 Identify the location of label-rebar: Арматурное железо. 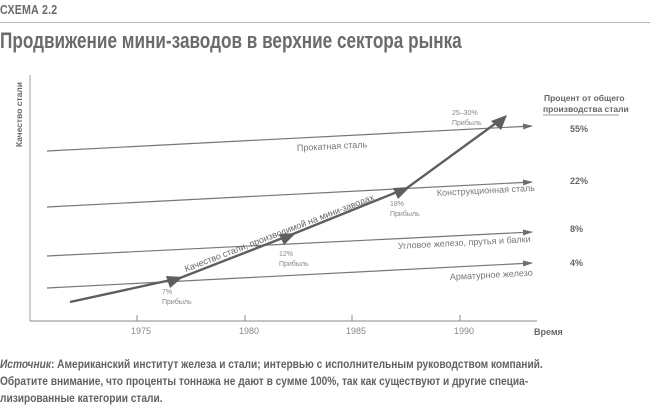
(491, 275).